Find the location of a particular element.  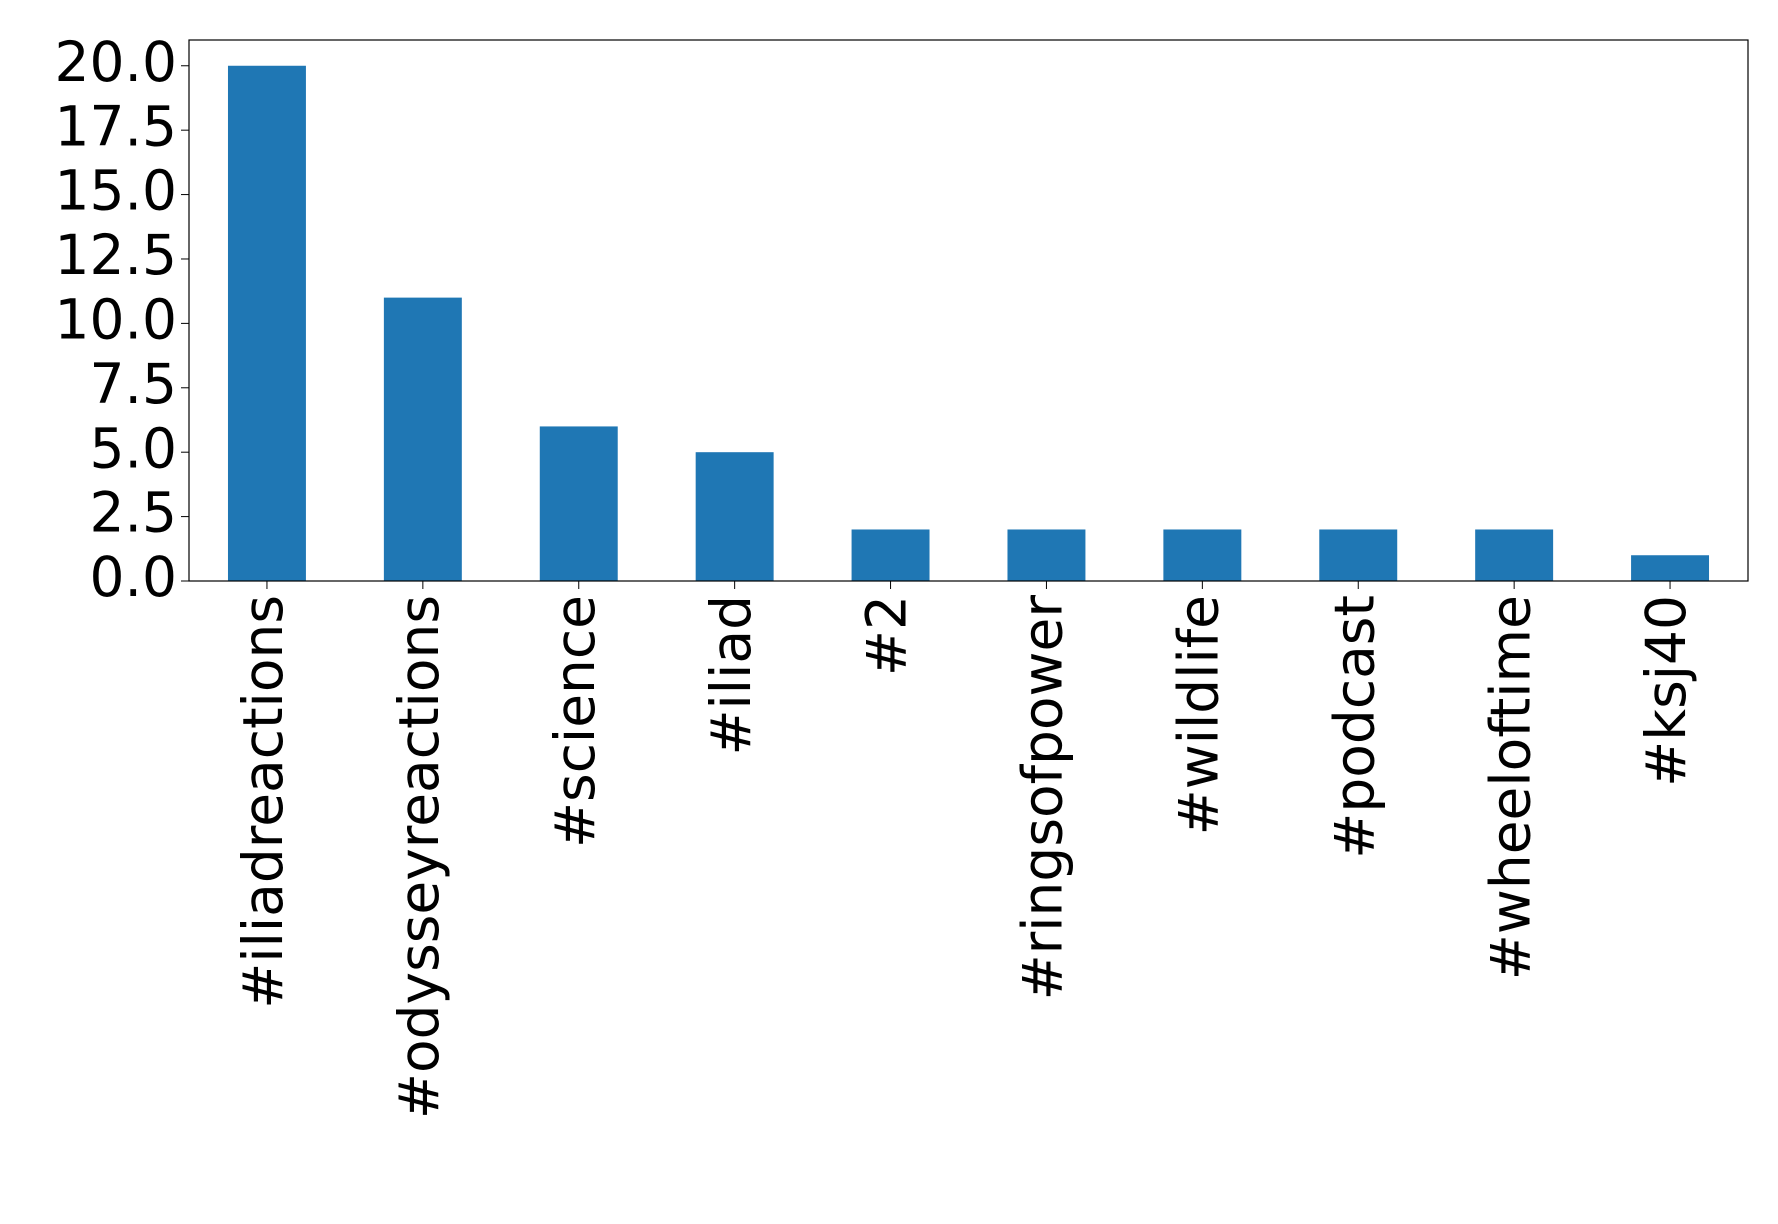

x-tick-label: #odysseyreactions is located at coordinates (419, 857).